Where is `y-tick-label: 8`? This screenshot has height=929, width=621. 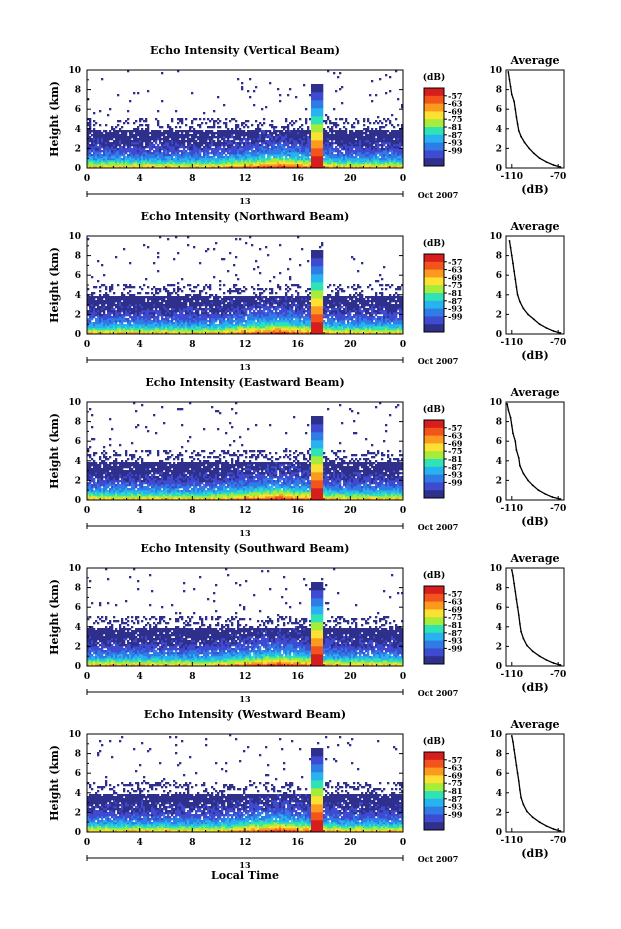 y-tick-label: 8 is located at coordinates (78, 91).